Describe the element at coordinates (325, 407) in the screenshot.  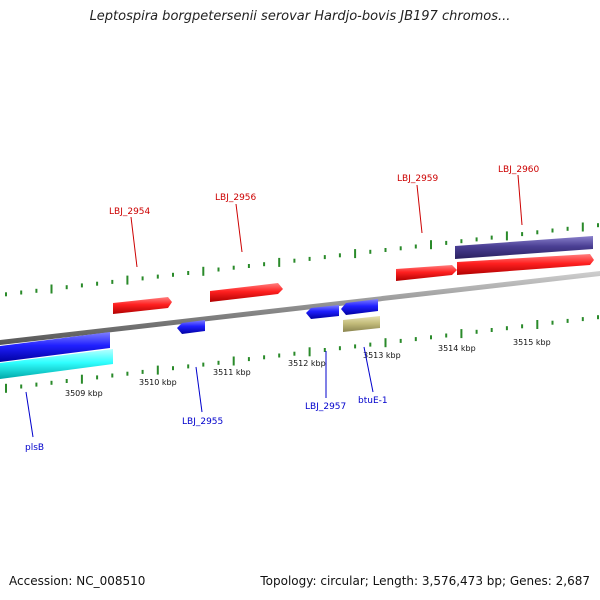
I see `gene-label-lbj-2957: LBJ_2957` at that location.